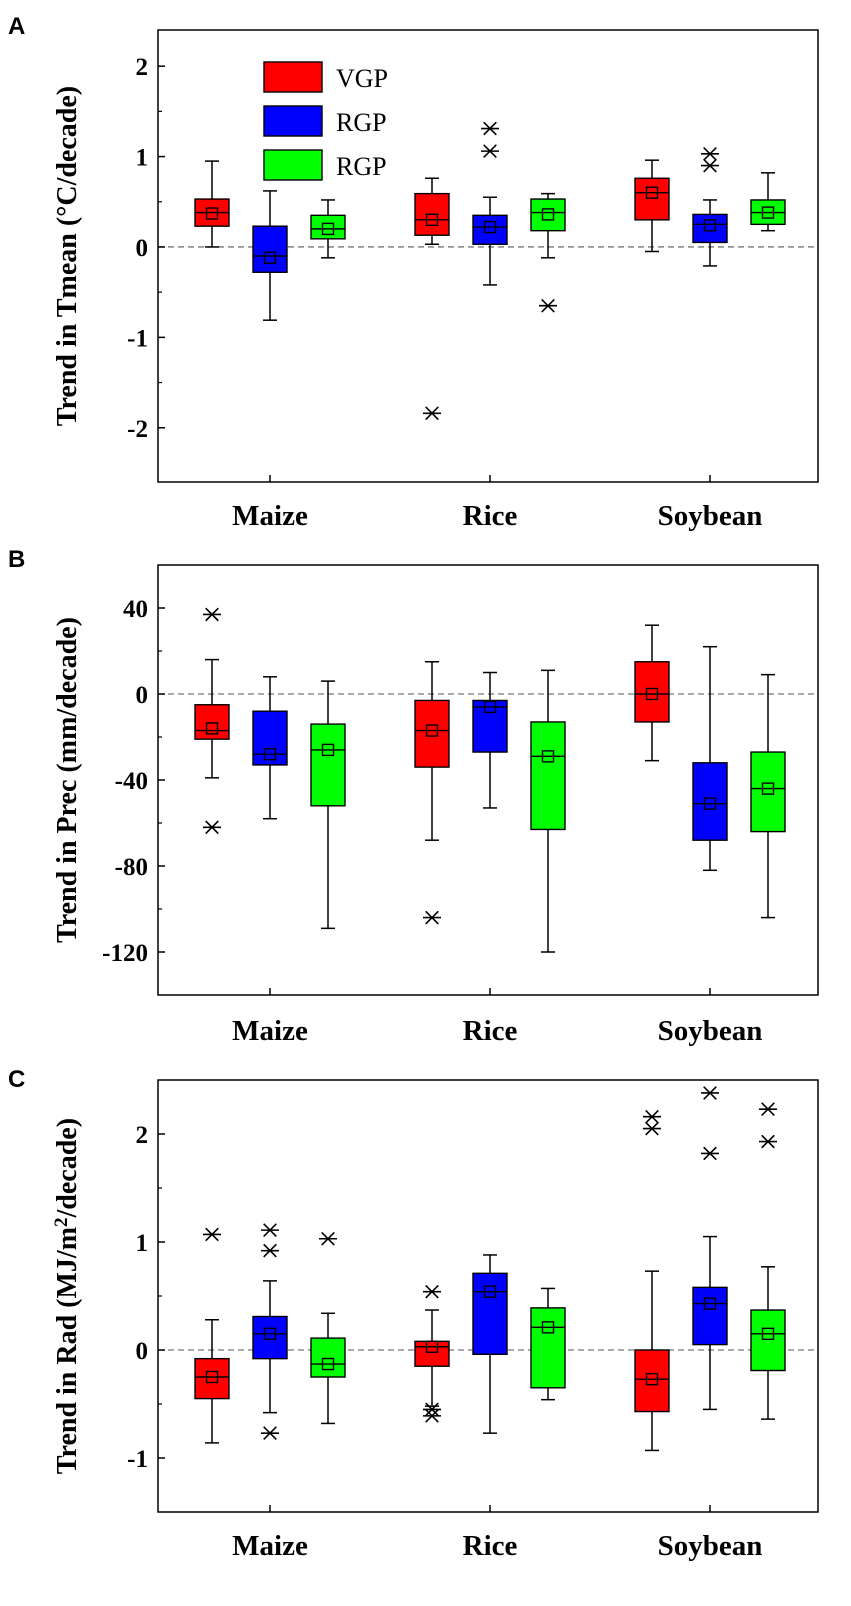 Image resolution: width=851 pixels, height=1606 pixels. I want to click on y-axis-title: Trend in Prec (mm/decade), so click(67, 780).